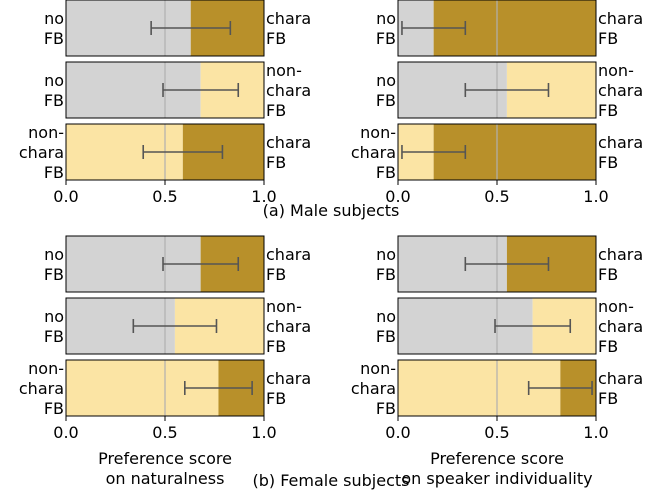 This screenshot has width=663, height=490. What do you see at coordinates (165, 478) in the screenshot?
I see `x-axis-label: on naturalness` at bounding box center [165, 478].